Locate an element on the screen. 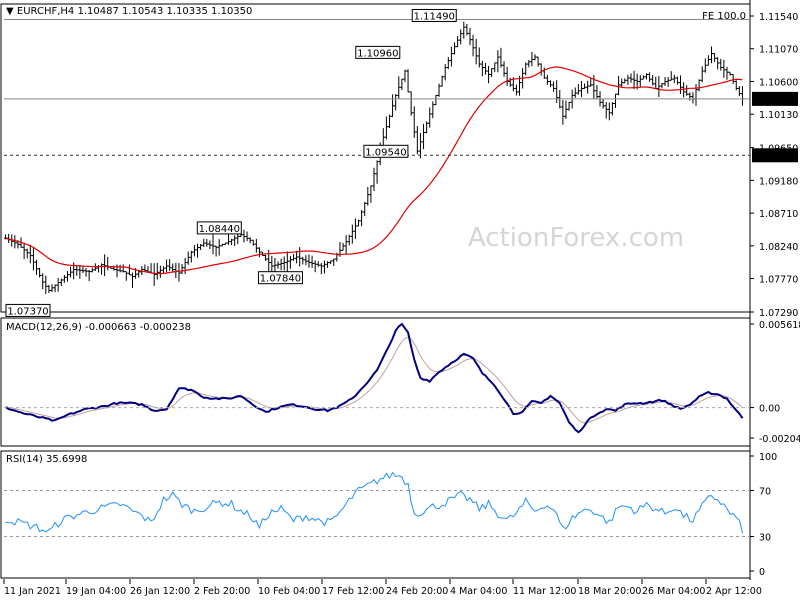 This screenshot has height=600, width=800. annotation-label-1.08440: 1.08440 is located at coordinates (219, 229).